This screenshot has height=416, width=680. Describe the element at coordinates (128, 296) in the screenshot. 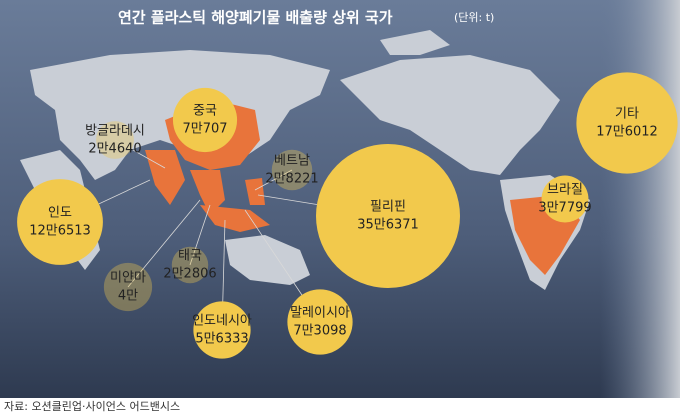

I see `value-label: 4만` at that location.